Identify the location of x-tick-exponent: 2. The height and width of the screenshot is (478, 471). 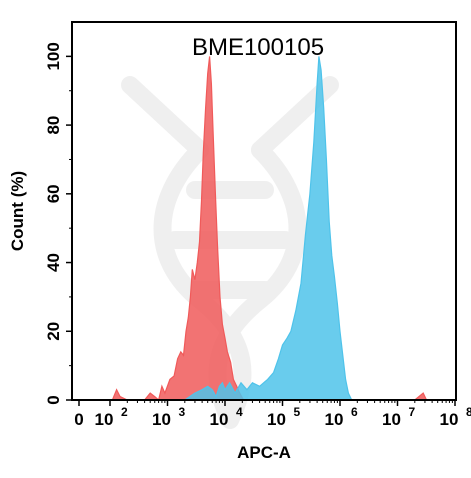
(124, 412).